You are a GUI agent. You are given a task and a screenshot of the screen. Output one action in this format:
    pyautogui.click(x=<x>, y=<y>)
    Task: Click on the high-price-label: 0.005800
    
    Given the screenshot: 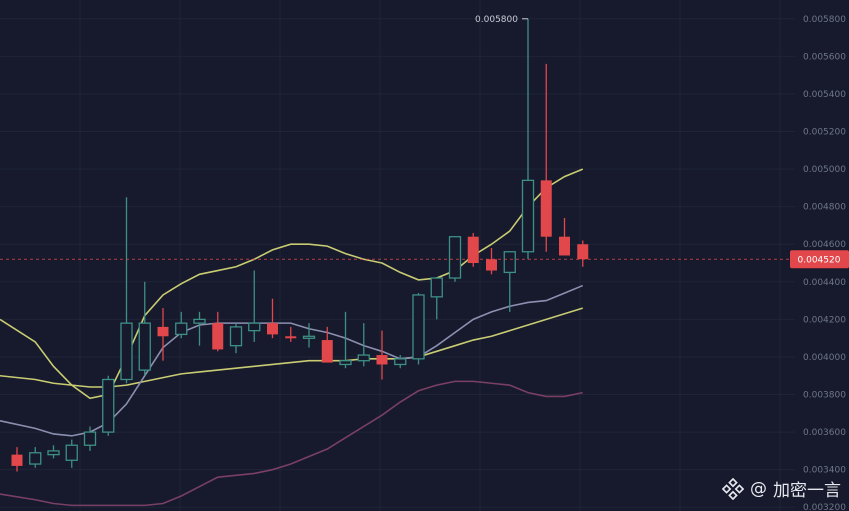 What is the action you would take?
    pyautogui.click(x=496, y=20)
    